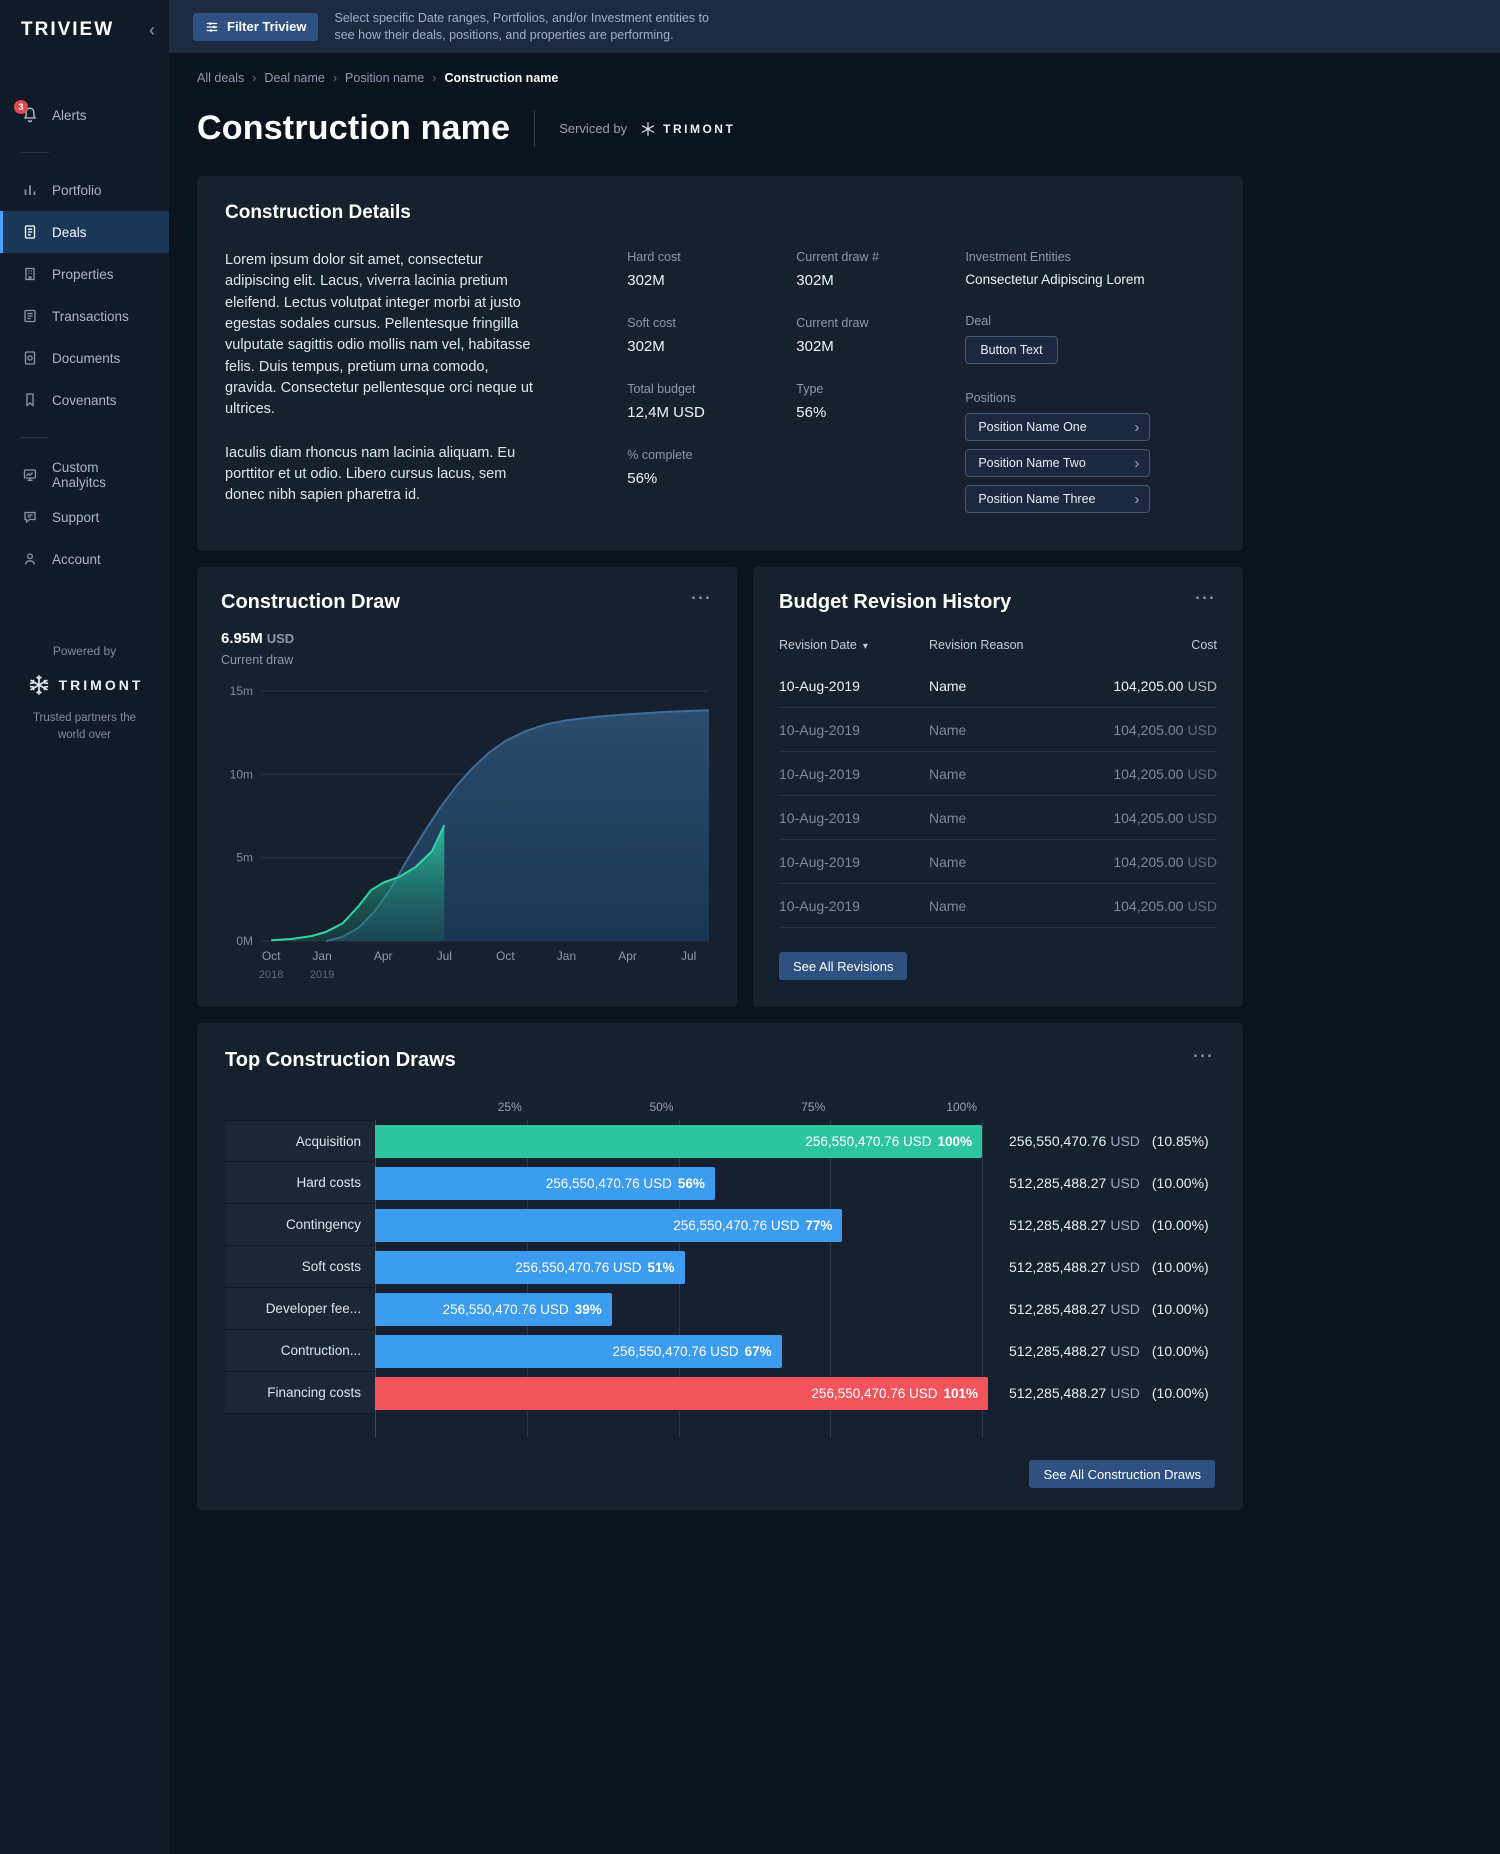 The height and width of the screenshot is (1854, 1500). I want to click on draw-row-total: 256,550,470.76 USD (10.85%), so click(1105, 1141).